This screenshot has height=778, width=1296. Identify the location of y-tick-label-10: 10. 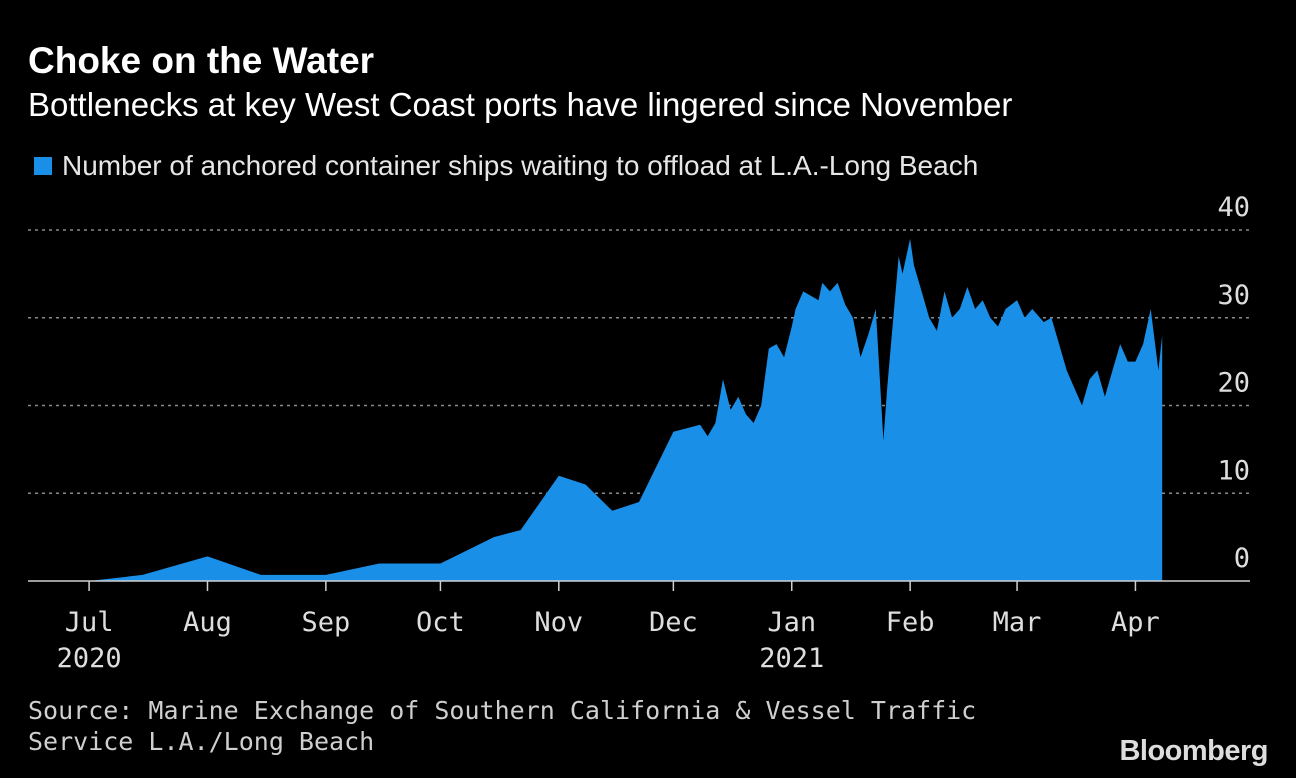
(1233, 470).